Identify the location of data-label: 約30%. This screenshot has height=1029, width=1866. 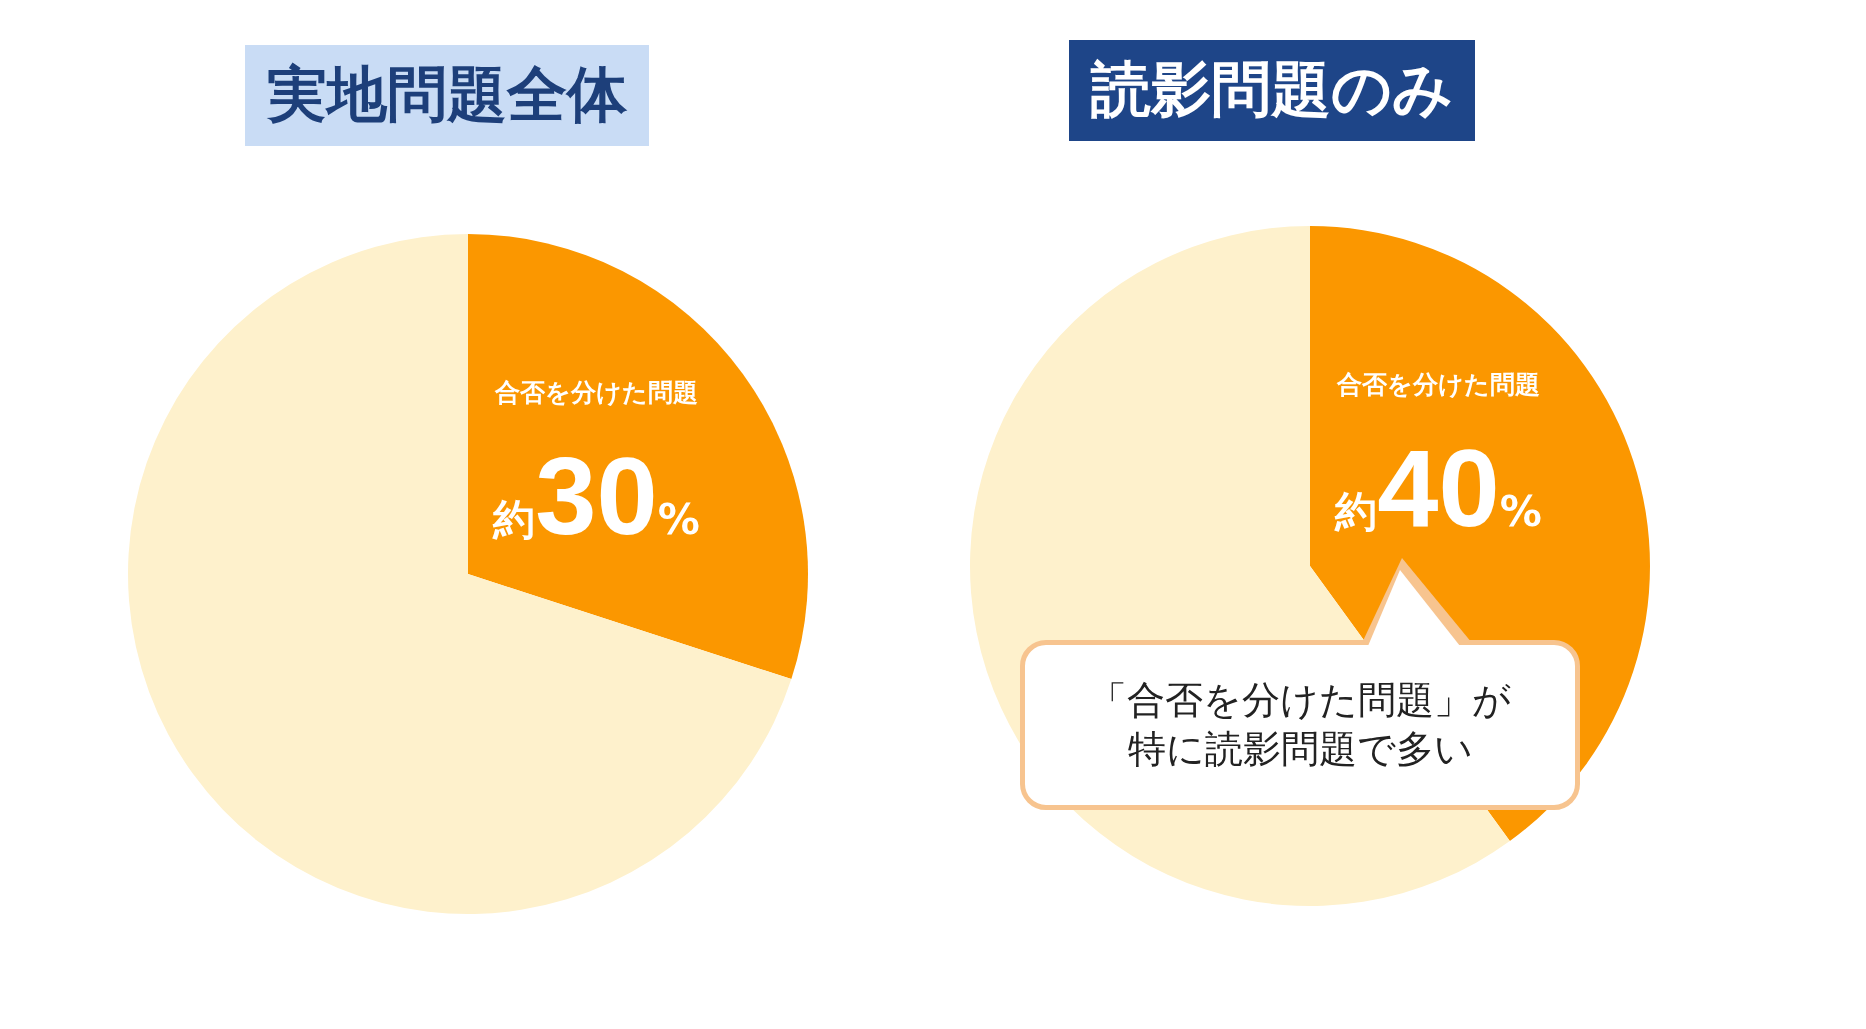
(596, 495).